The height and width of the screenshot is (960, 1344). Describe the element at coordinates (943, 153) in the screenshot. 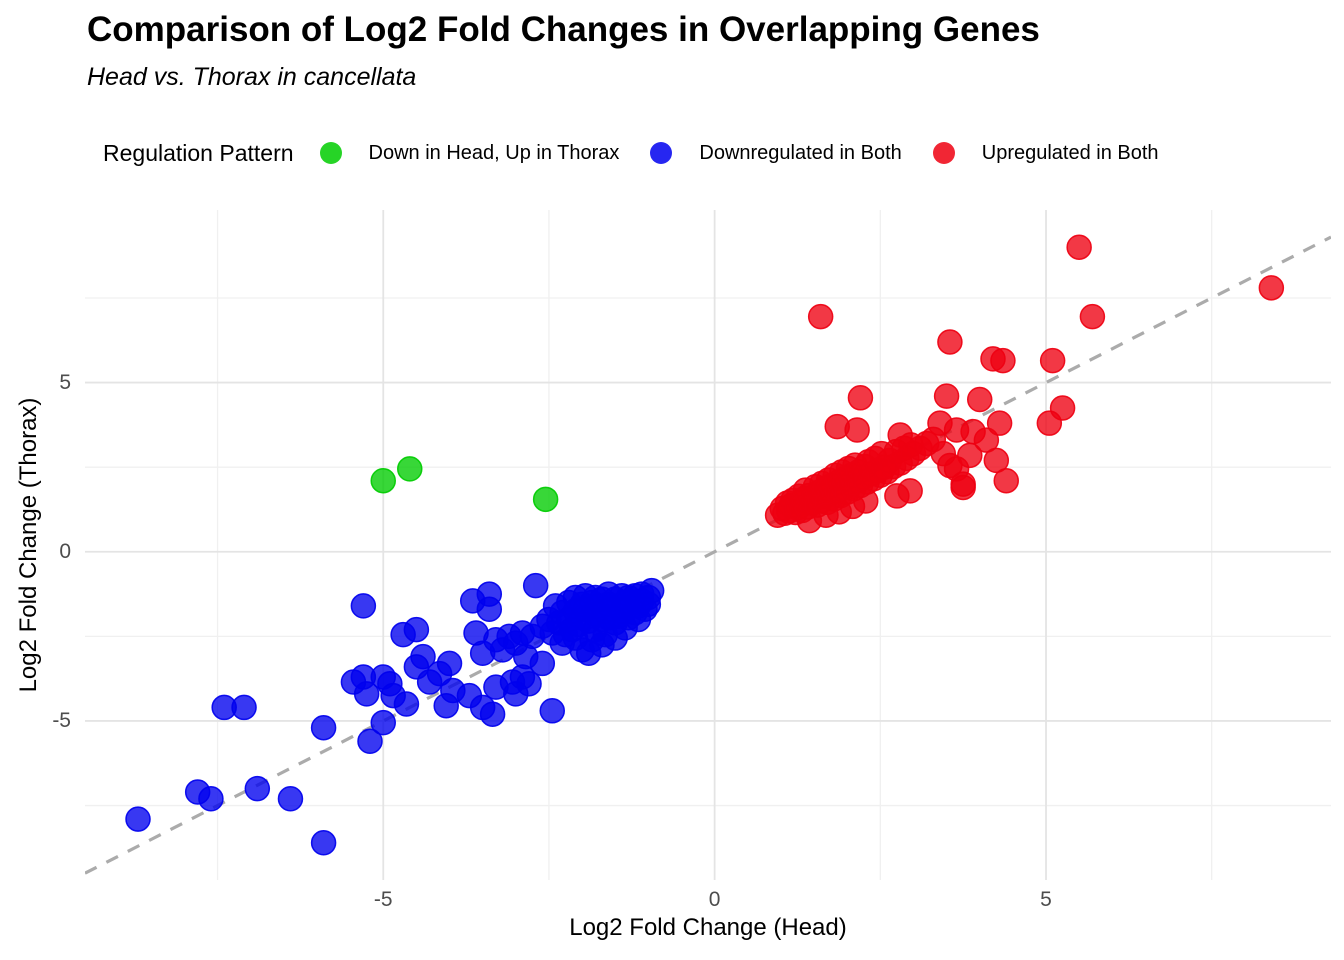

I see `red-dot-icon` at that location.